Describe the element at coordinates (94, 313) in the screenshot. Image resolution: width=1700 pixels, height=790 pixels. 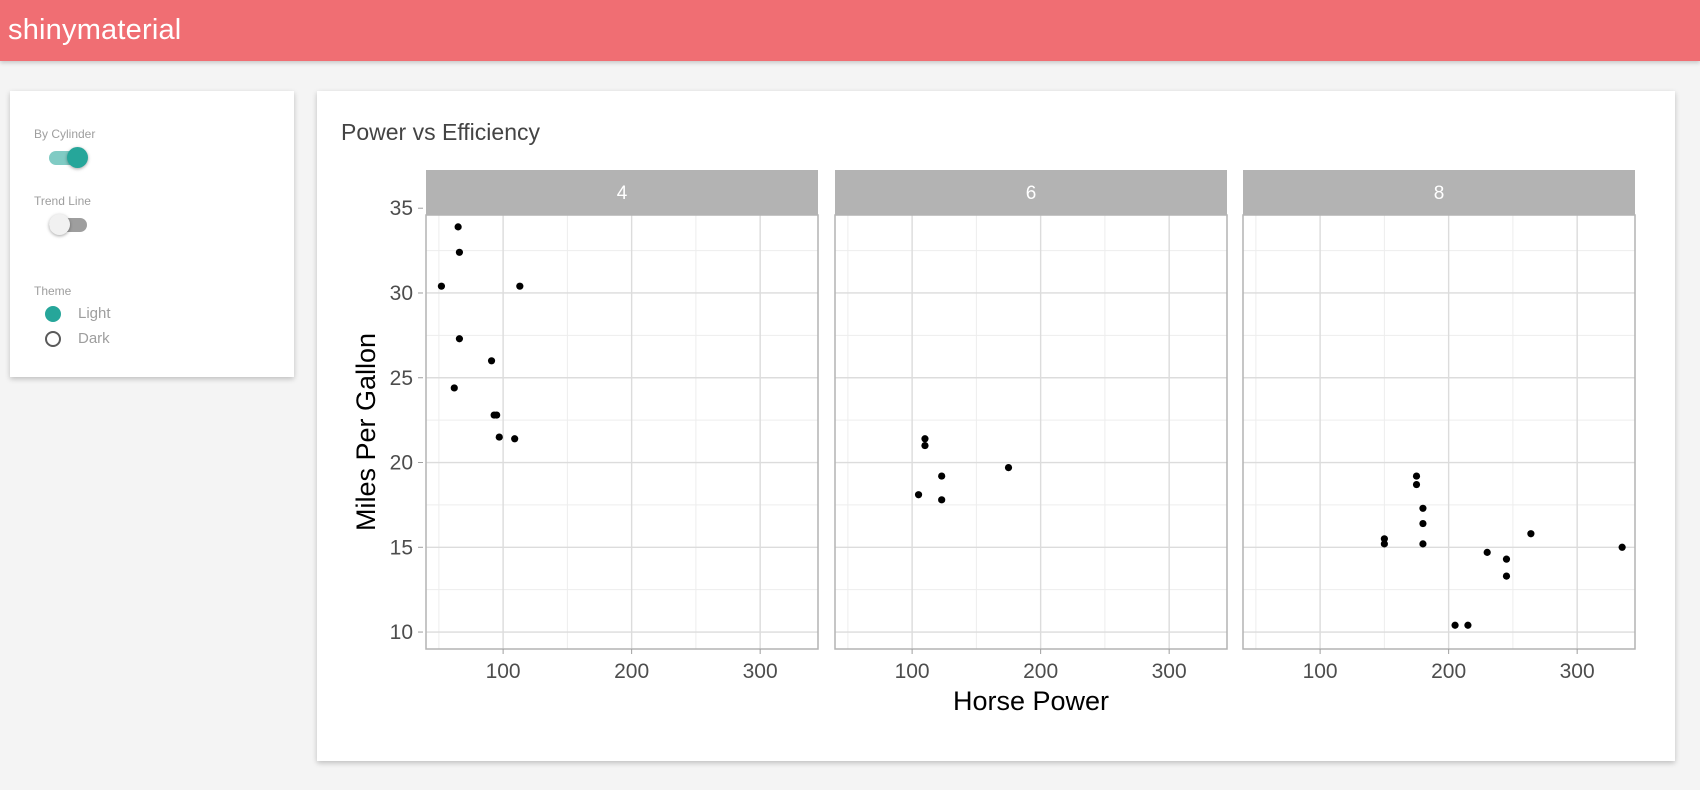
I see `theme-option-label: Light` at that location.